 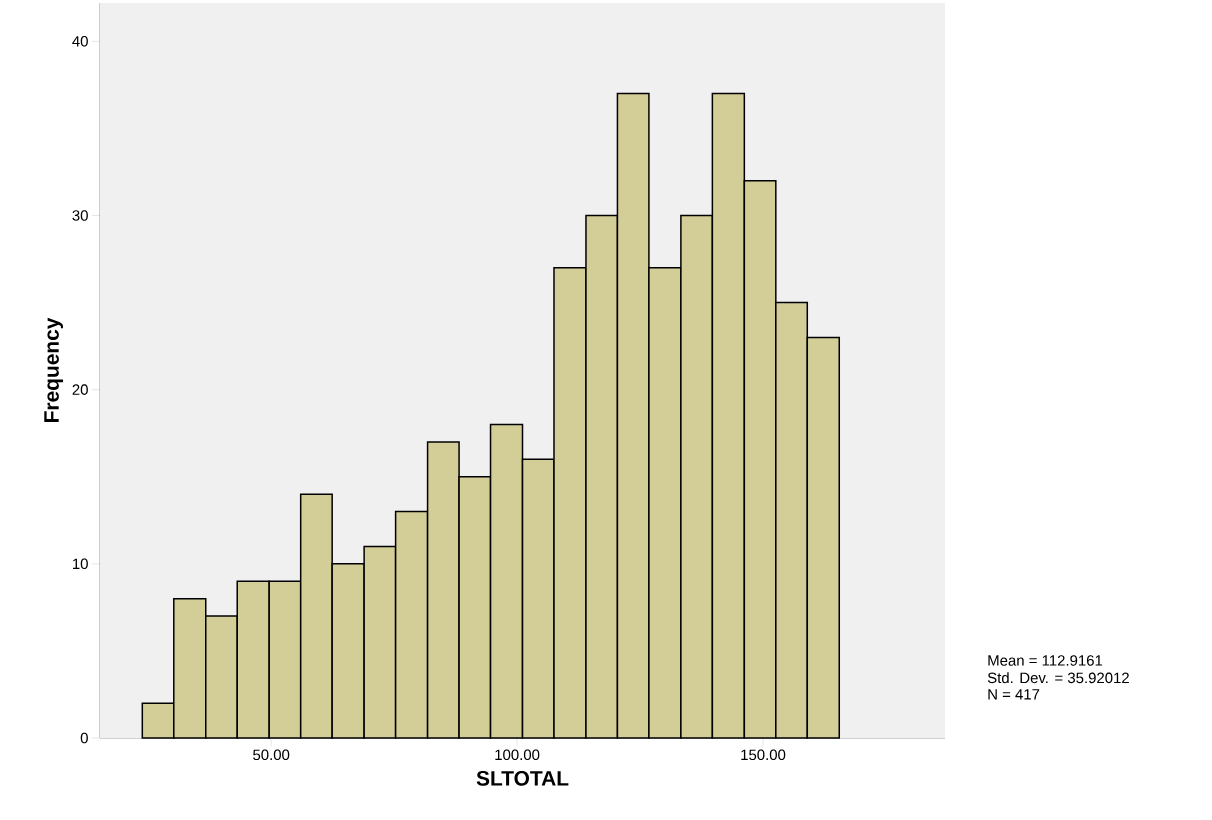 I want to click on text: N = 417, so click(x=1014, y=694).